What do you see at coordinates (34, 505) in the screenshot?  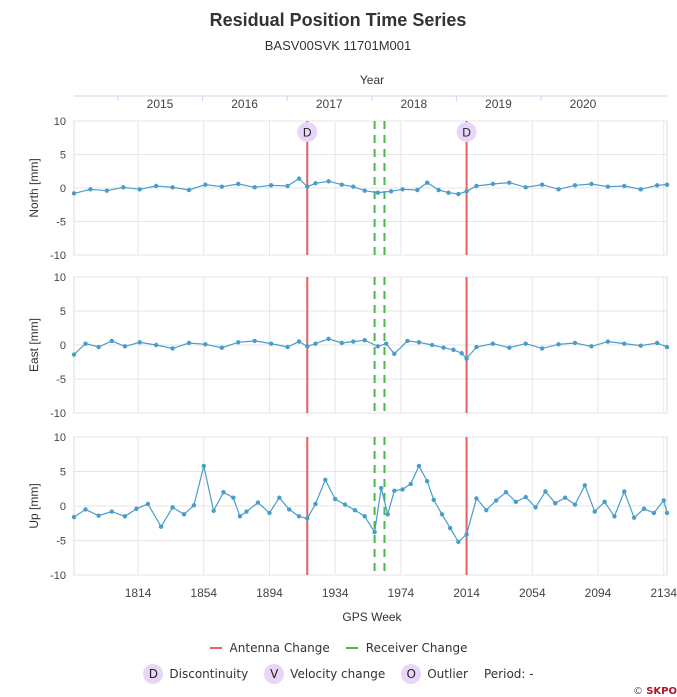 I see `y-axis-label-up: Up [mm]` at bounding box center [34, 505].